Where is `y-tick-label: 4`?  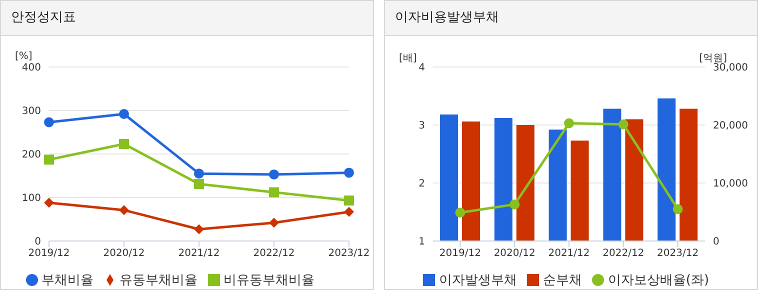
y-tick-label: 4 is located at coordinates (421, 68).